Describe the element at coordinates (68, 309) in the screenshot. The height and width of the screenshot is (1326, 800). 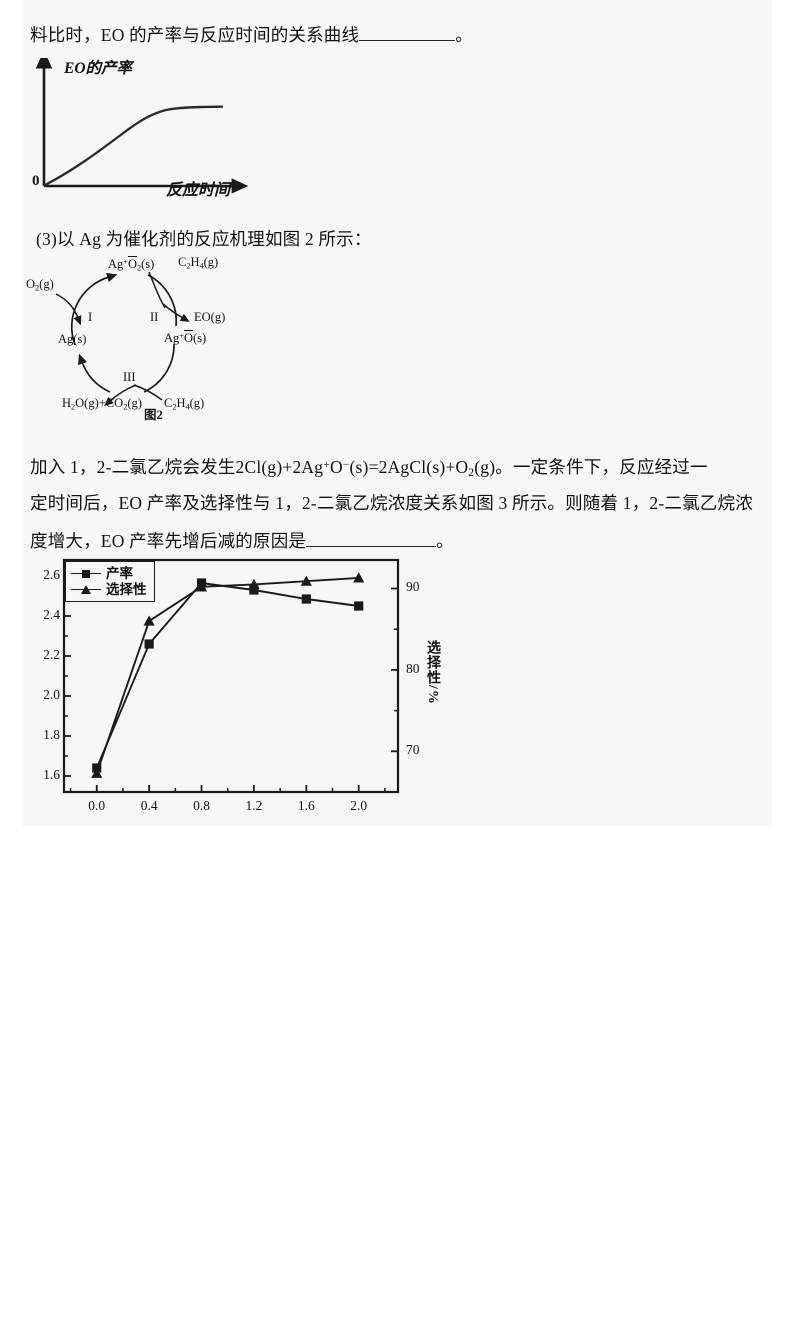
I see `figure-2-arrow-o2-in` at that location.